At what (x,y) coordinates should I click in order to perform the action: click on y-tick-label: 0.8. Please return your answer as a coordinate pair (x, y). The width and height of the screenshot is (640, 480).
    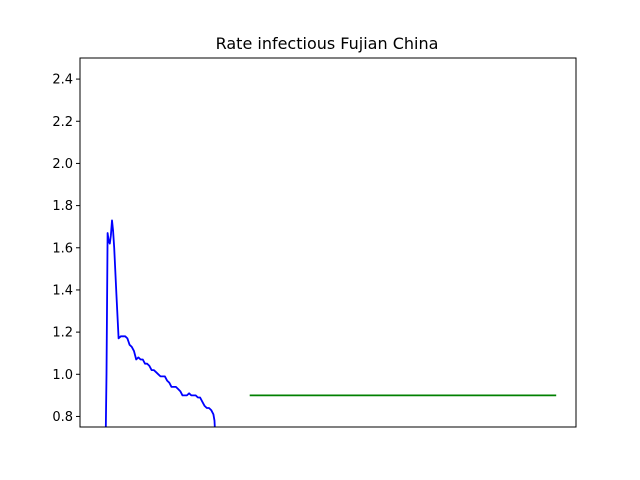
    Looking at the image, I should click on (62, 417).